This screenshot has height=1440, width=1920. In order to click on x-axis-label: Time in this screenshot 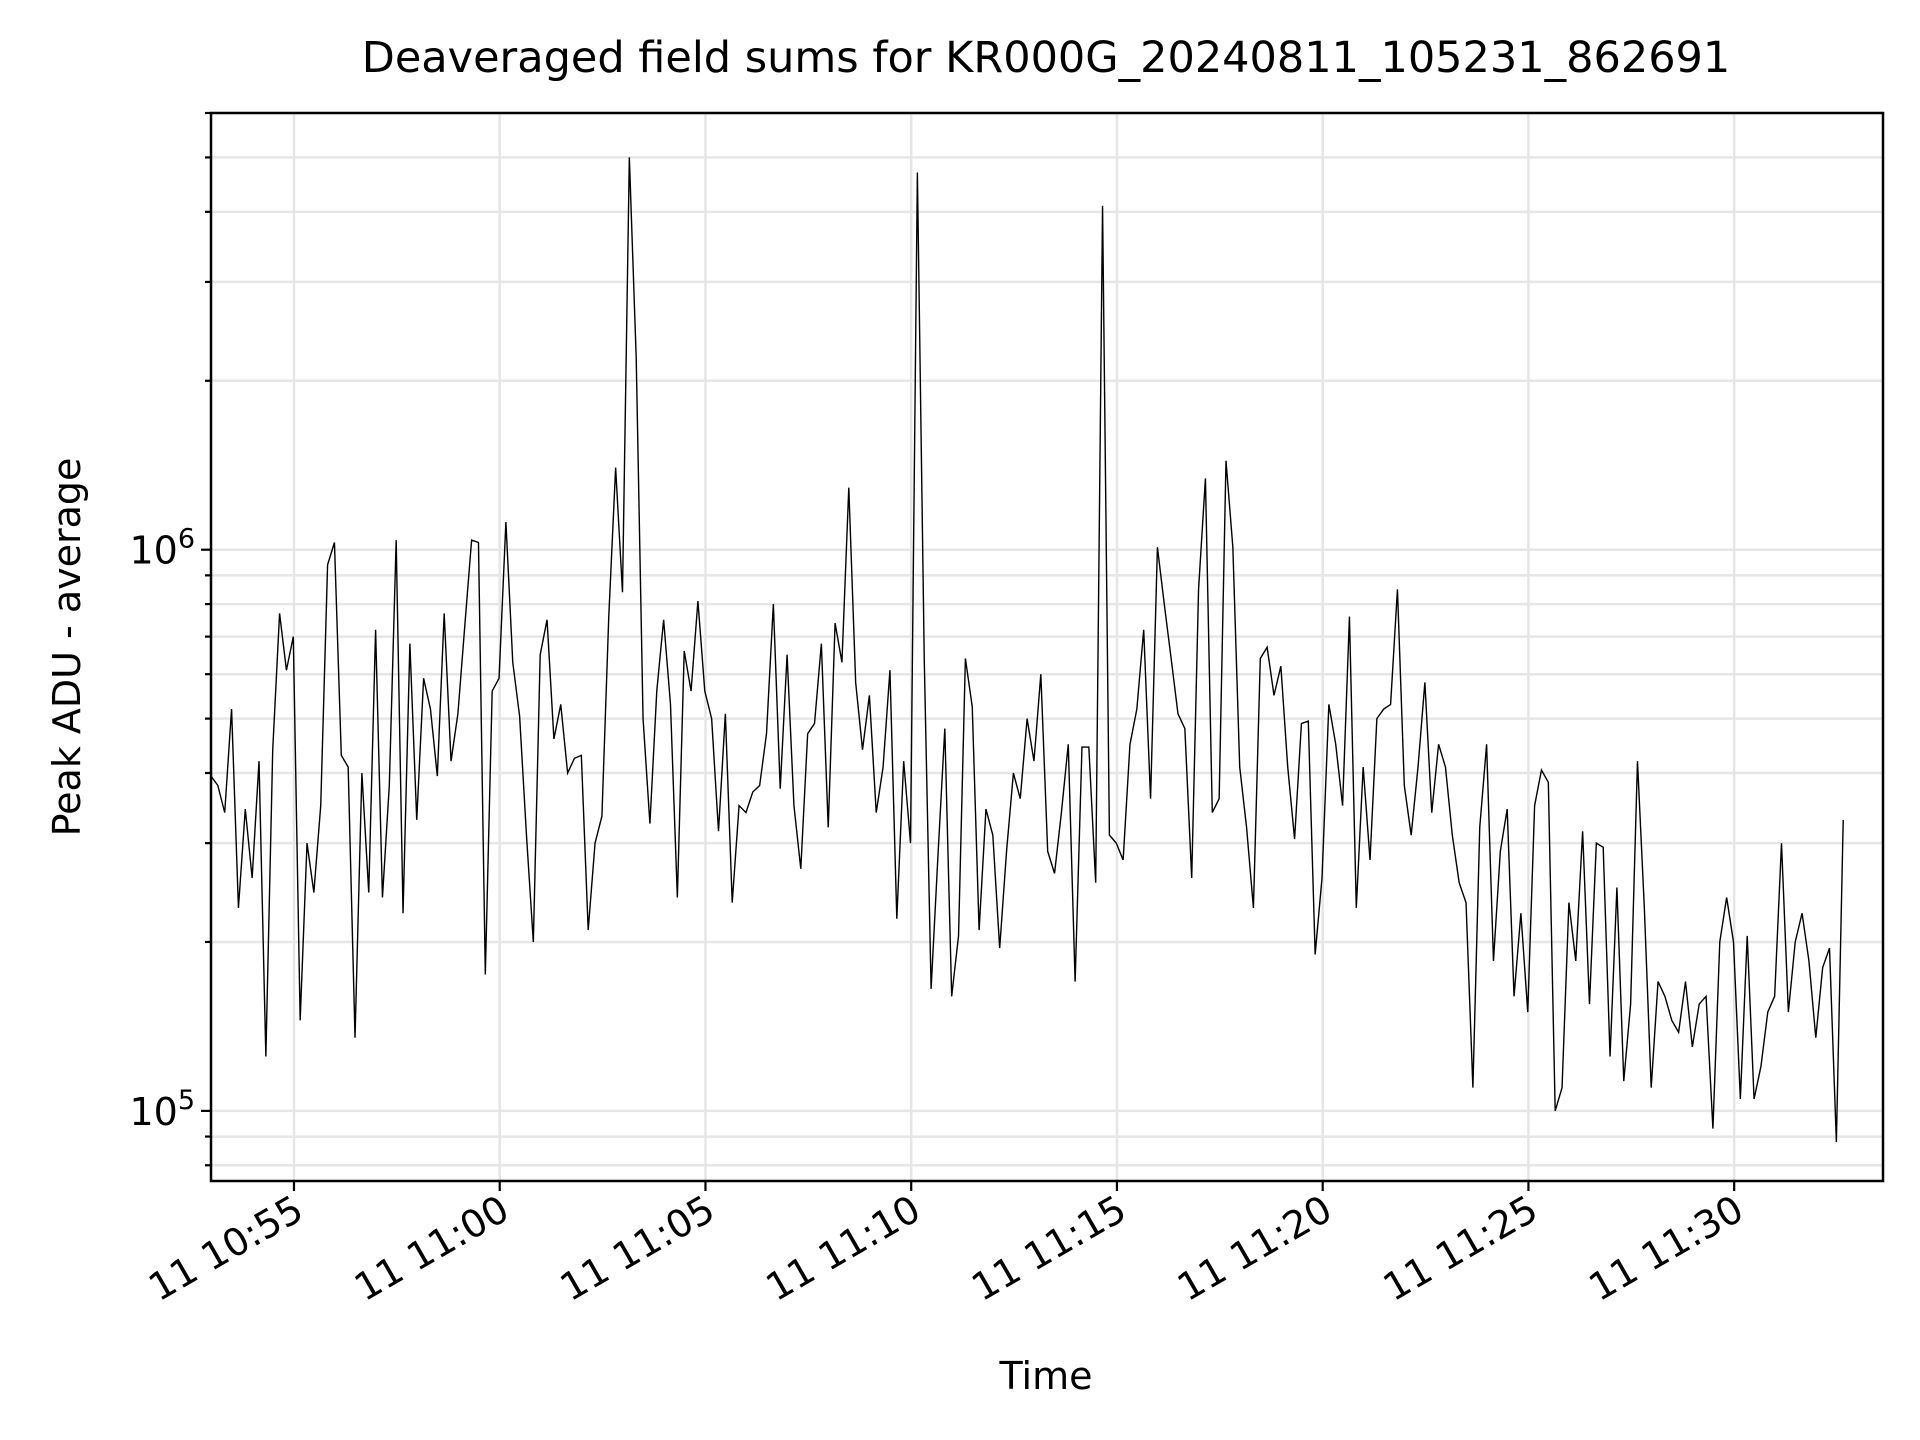, I will do `click(1046, 1376)`.